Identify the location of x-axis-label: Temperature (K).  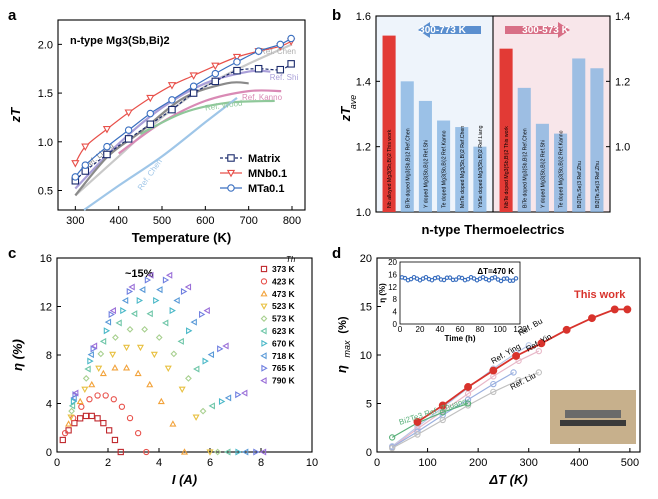
(181, 237).